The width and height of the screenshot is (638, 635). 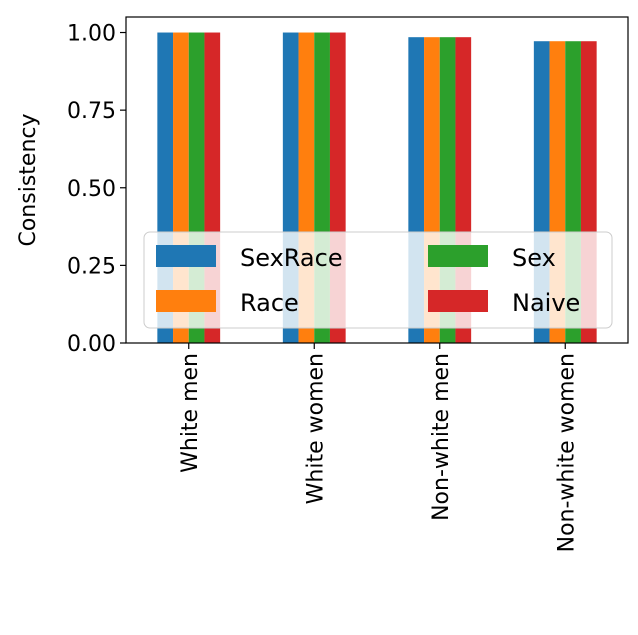 What do you see at coordinates (441, 437) in the screenshot?
I see `x-tick-label: Non-white men` at bounding box center [441, 437].